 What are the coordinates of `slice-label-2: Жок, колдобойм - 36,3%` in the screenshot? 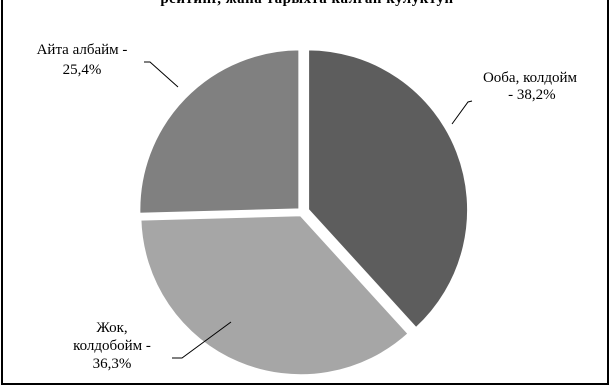 It's located at (112, 346).